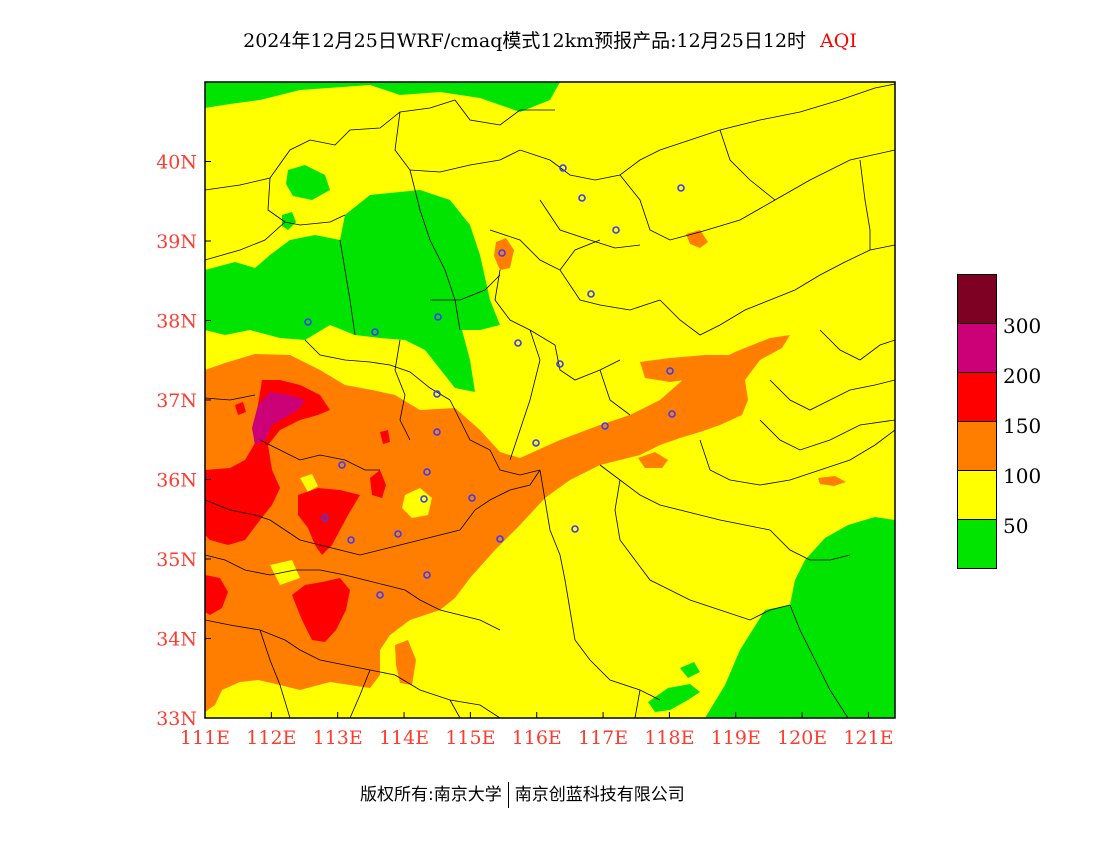 The height and width of the screenshot is (850, 1100). Describe the element at coordinates (800, 617) in the screenshot. I see `region-good-southeast` at that location.